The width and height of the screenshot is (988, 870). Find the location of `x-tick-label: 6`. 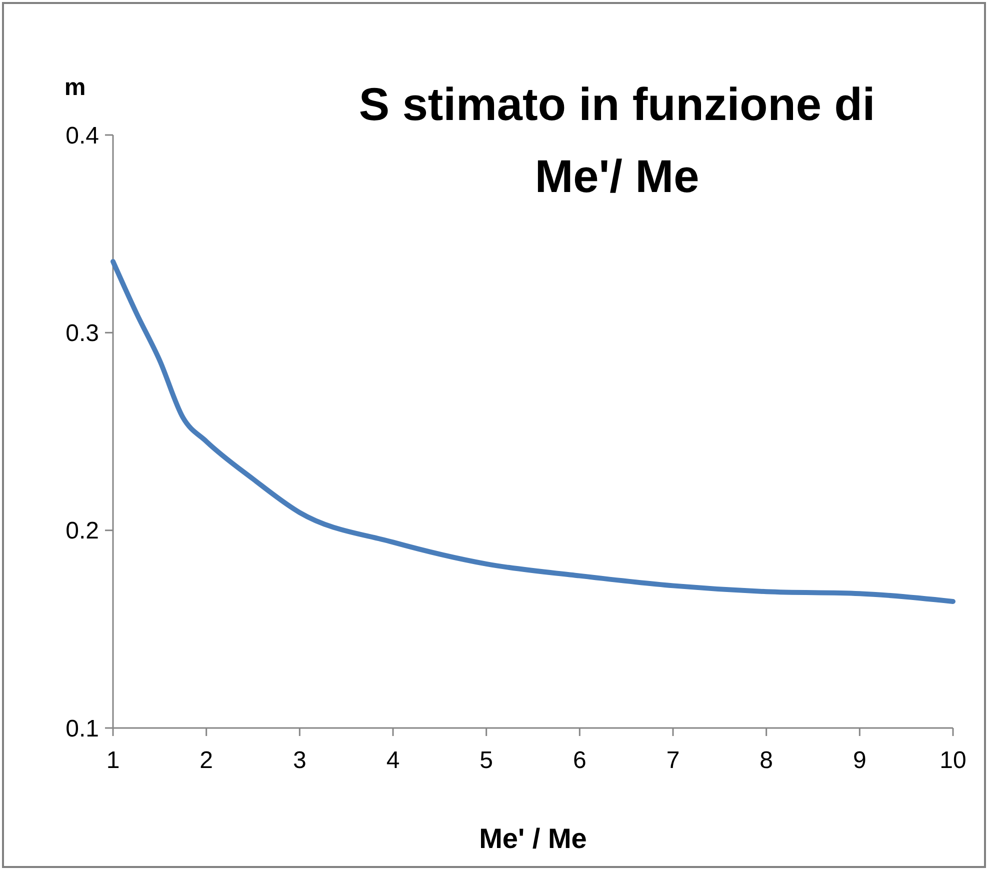

x-tick-label: 6 is located at coordinates (579, 760).